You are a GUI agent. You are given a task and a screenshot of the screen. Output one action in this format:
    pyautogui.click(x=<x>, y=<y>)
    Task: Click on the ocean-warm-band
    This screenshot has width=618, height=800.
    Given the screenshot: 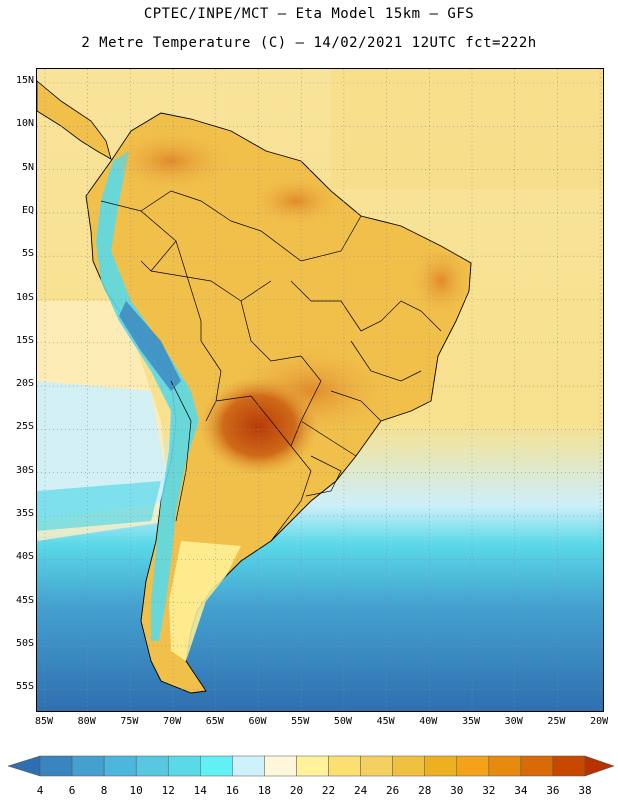 What is the action you would take?
    pyautogui.click(x=467, y=129)
    